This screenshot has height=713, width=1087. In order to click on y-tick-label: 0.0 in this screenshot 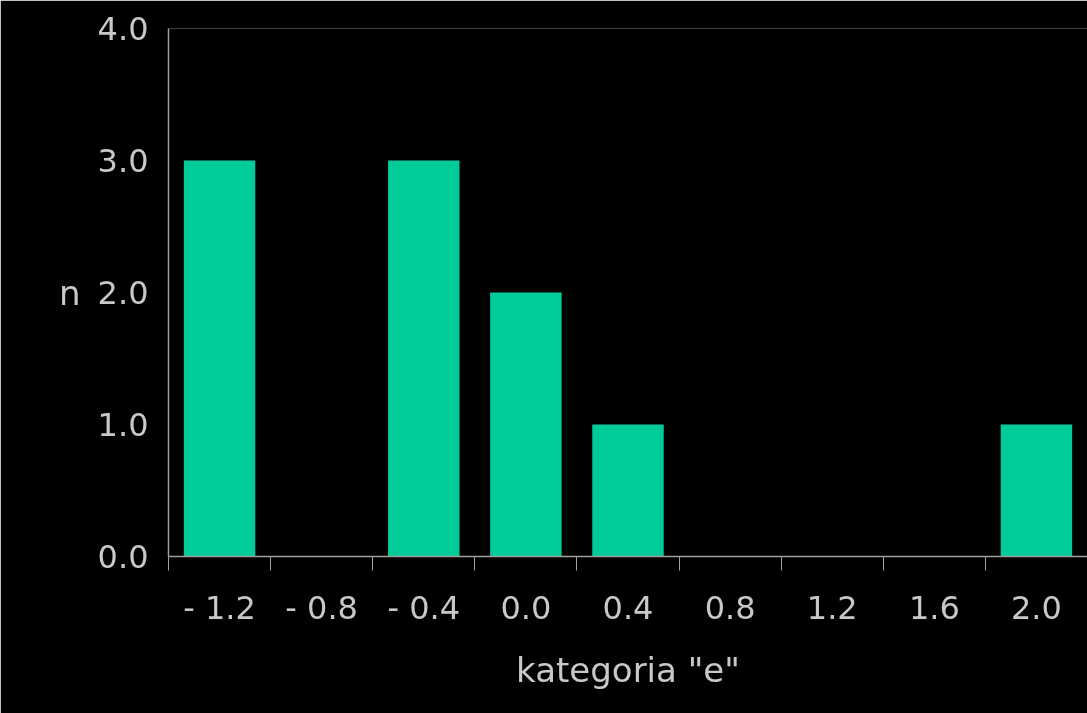, I will do `click(123, 557)`.